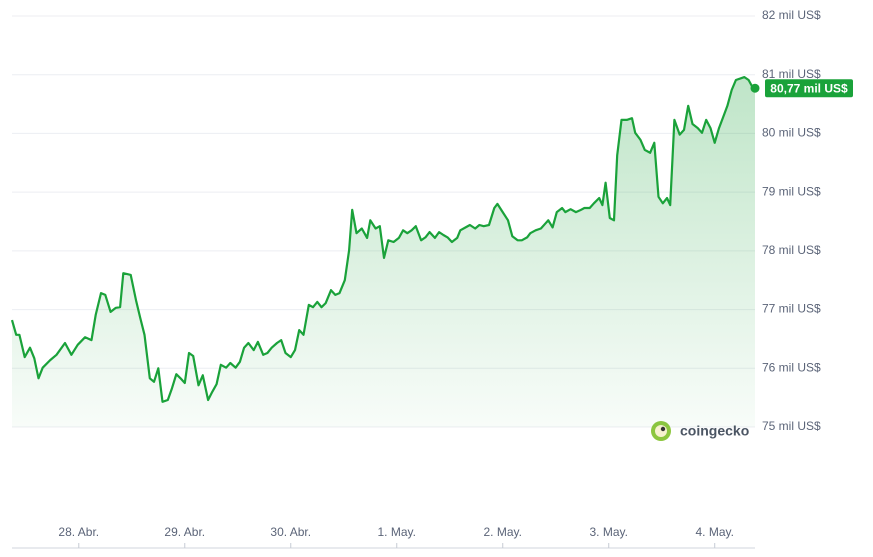  I want to click on x-tick-label: 30. Abr., so click(290, 532).